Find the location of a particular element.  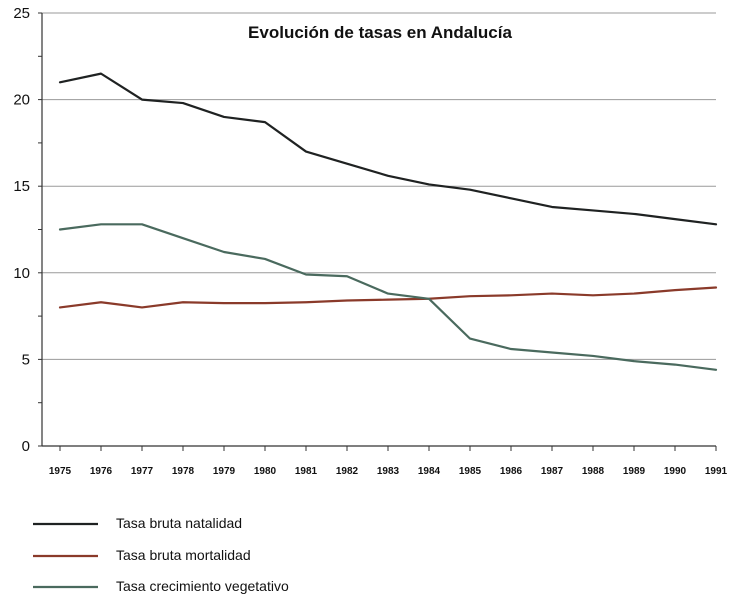

x-tick-label: 1990 is located at coordinates (675, 471).